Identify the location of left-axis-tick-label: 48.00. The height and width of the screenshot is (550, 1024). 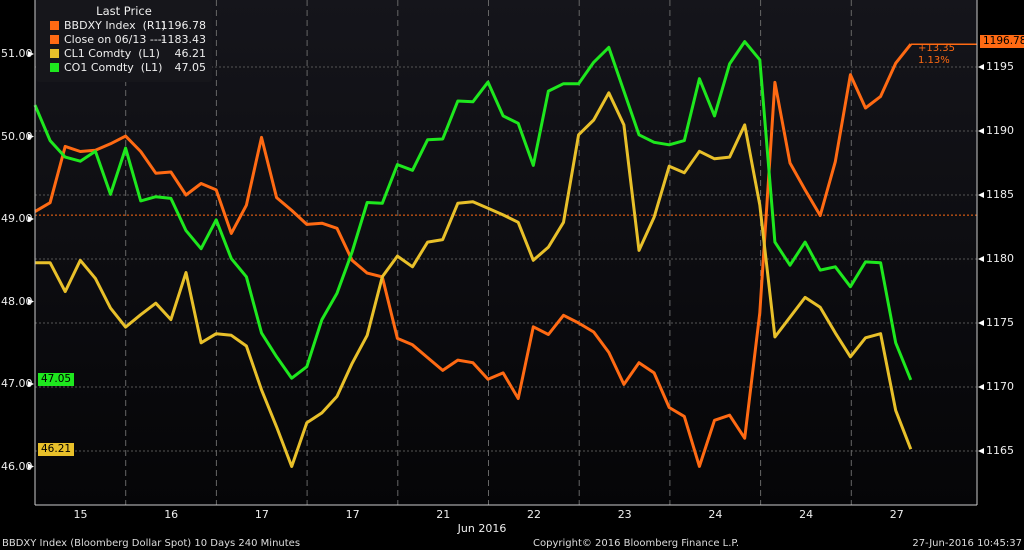
(17, 301).